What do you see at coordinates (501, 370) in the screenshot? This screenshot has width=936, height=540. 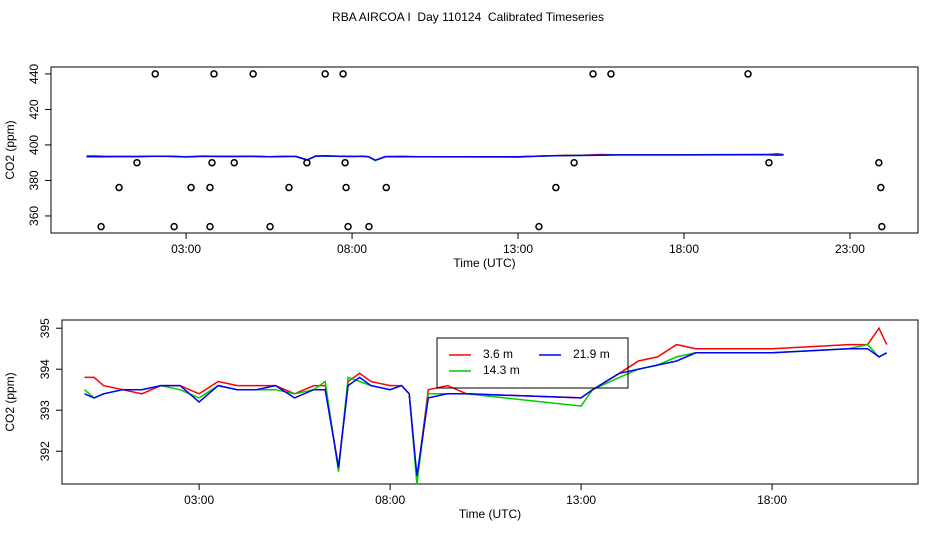 I see `legend-label: 14.3 m` at bounding box center [501, 370].